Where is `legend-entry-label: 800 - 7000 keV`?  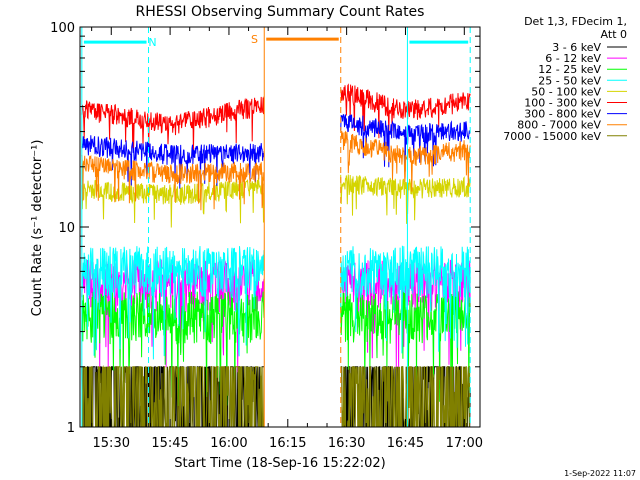 legend-entry-label: 800 - 7000 keV is located at coordinates (559, 125).